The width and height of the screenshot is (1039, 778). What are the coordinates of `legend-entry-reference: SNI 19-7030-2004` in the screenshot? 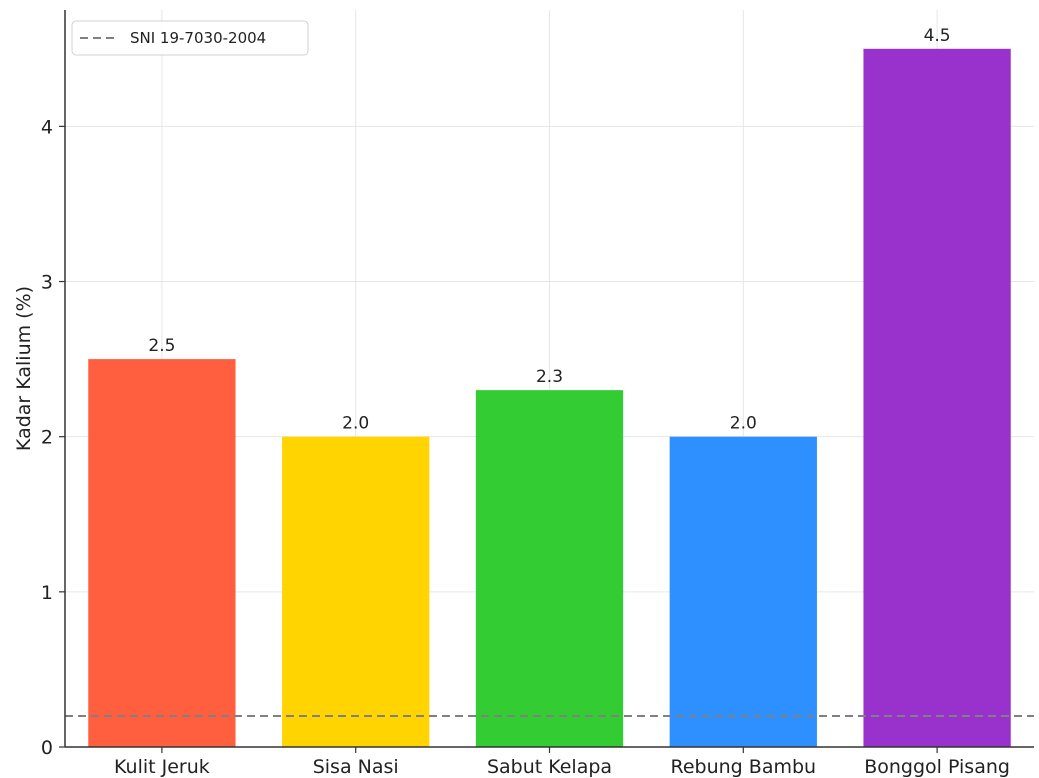 It's located at (198, 38).